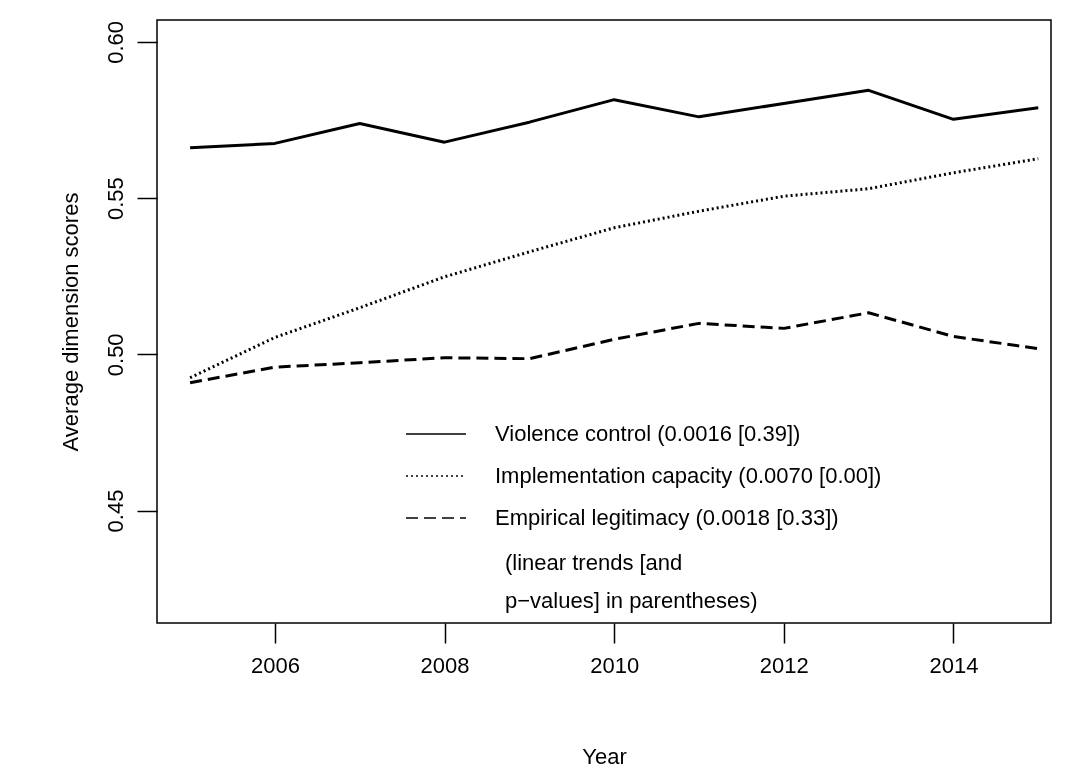  I want to click on y-axis-title: Average dimension scores, so click(70, 322).